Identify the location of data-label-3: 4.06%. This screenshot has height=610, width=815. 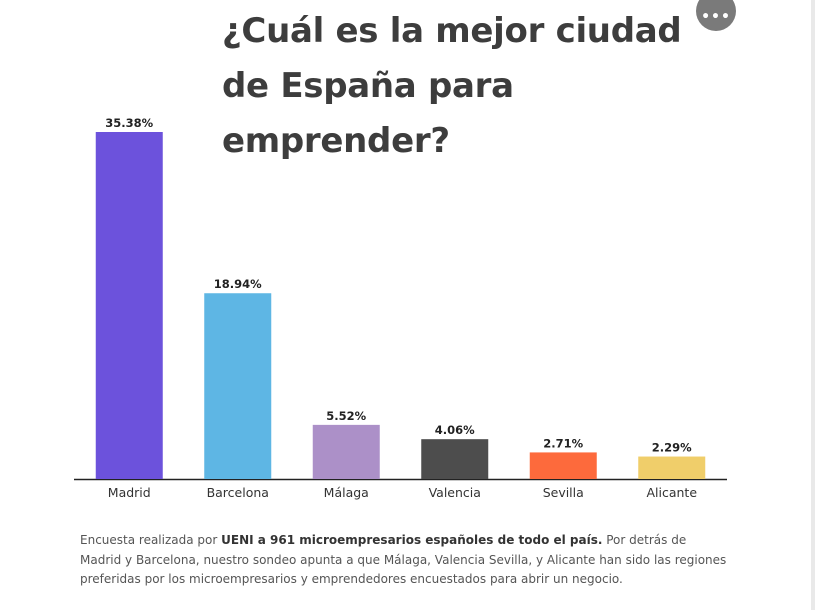
(455, 430).